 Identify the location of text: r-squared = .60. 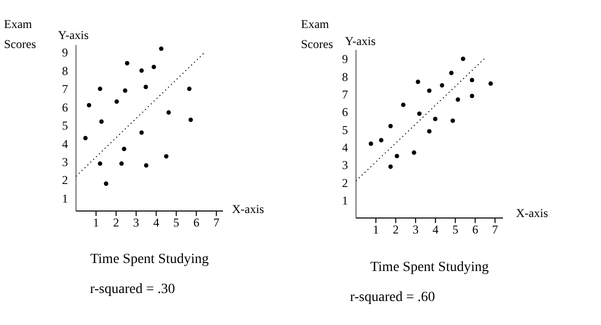
(392, 298).